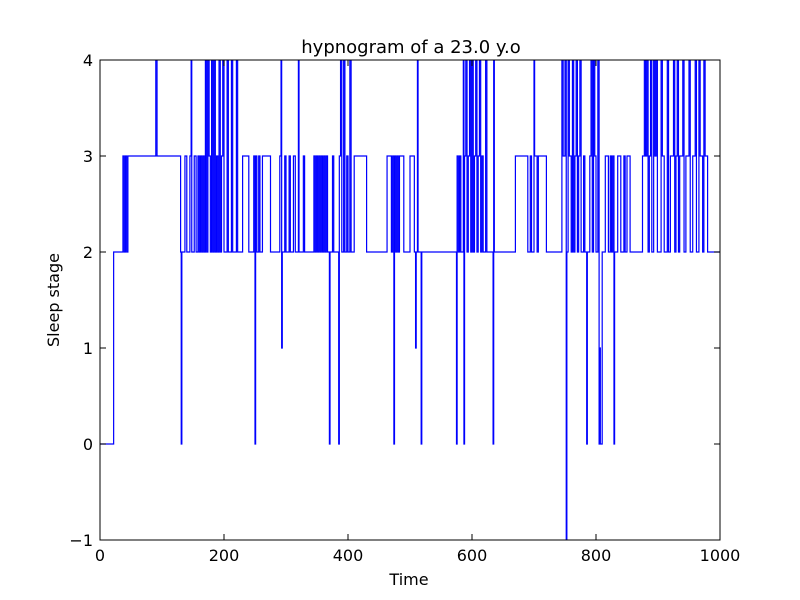  What do you see at coordinates (88, 252) in the screenshot?
I see `y-tick-label-2: 2` at bounding box center [88, 252].